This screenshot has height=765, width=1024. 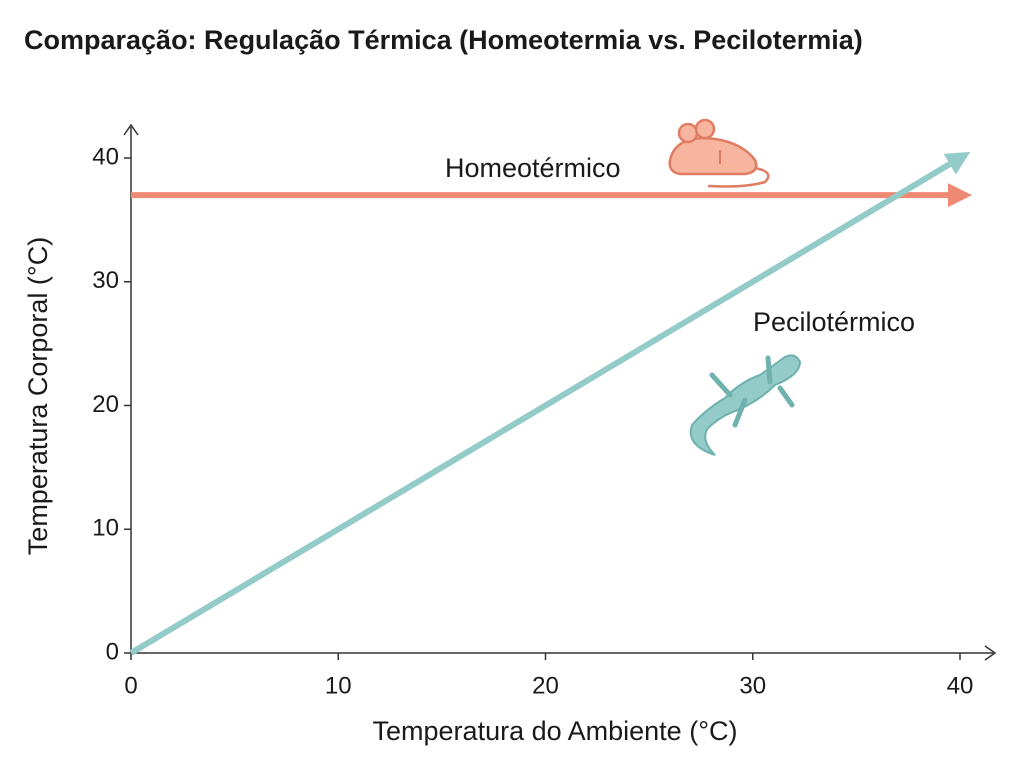 What do you see at coordinates (719, 153) in the screenshot?
I see `mouse-icon` at bounding box center [719, 153].